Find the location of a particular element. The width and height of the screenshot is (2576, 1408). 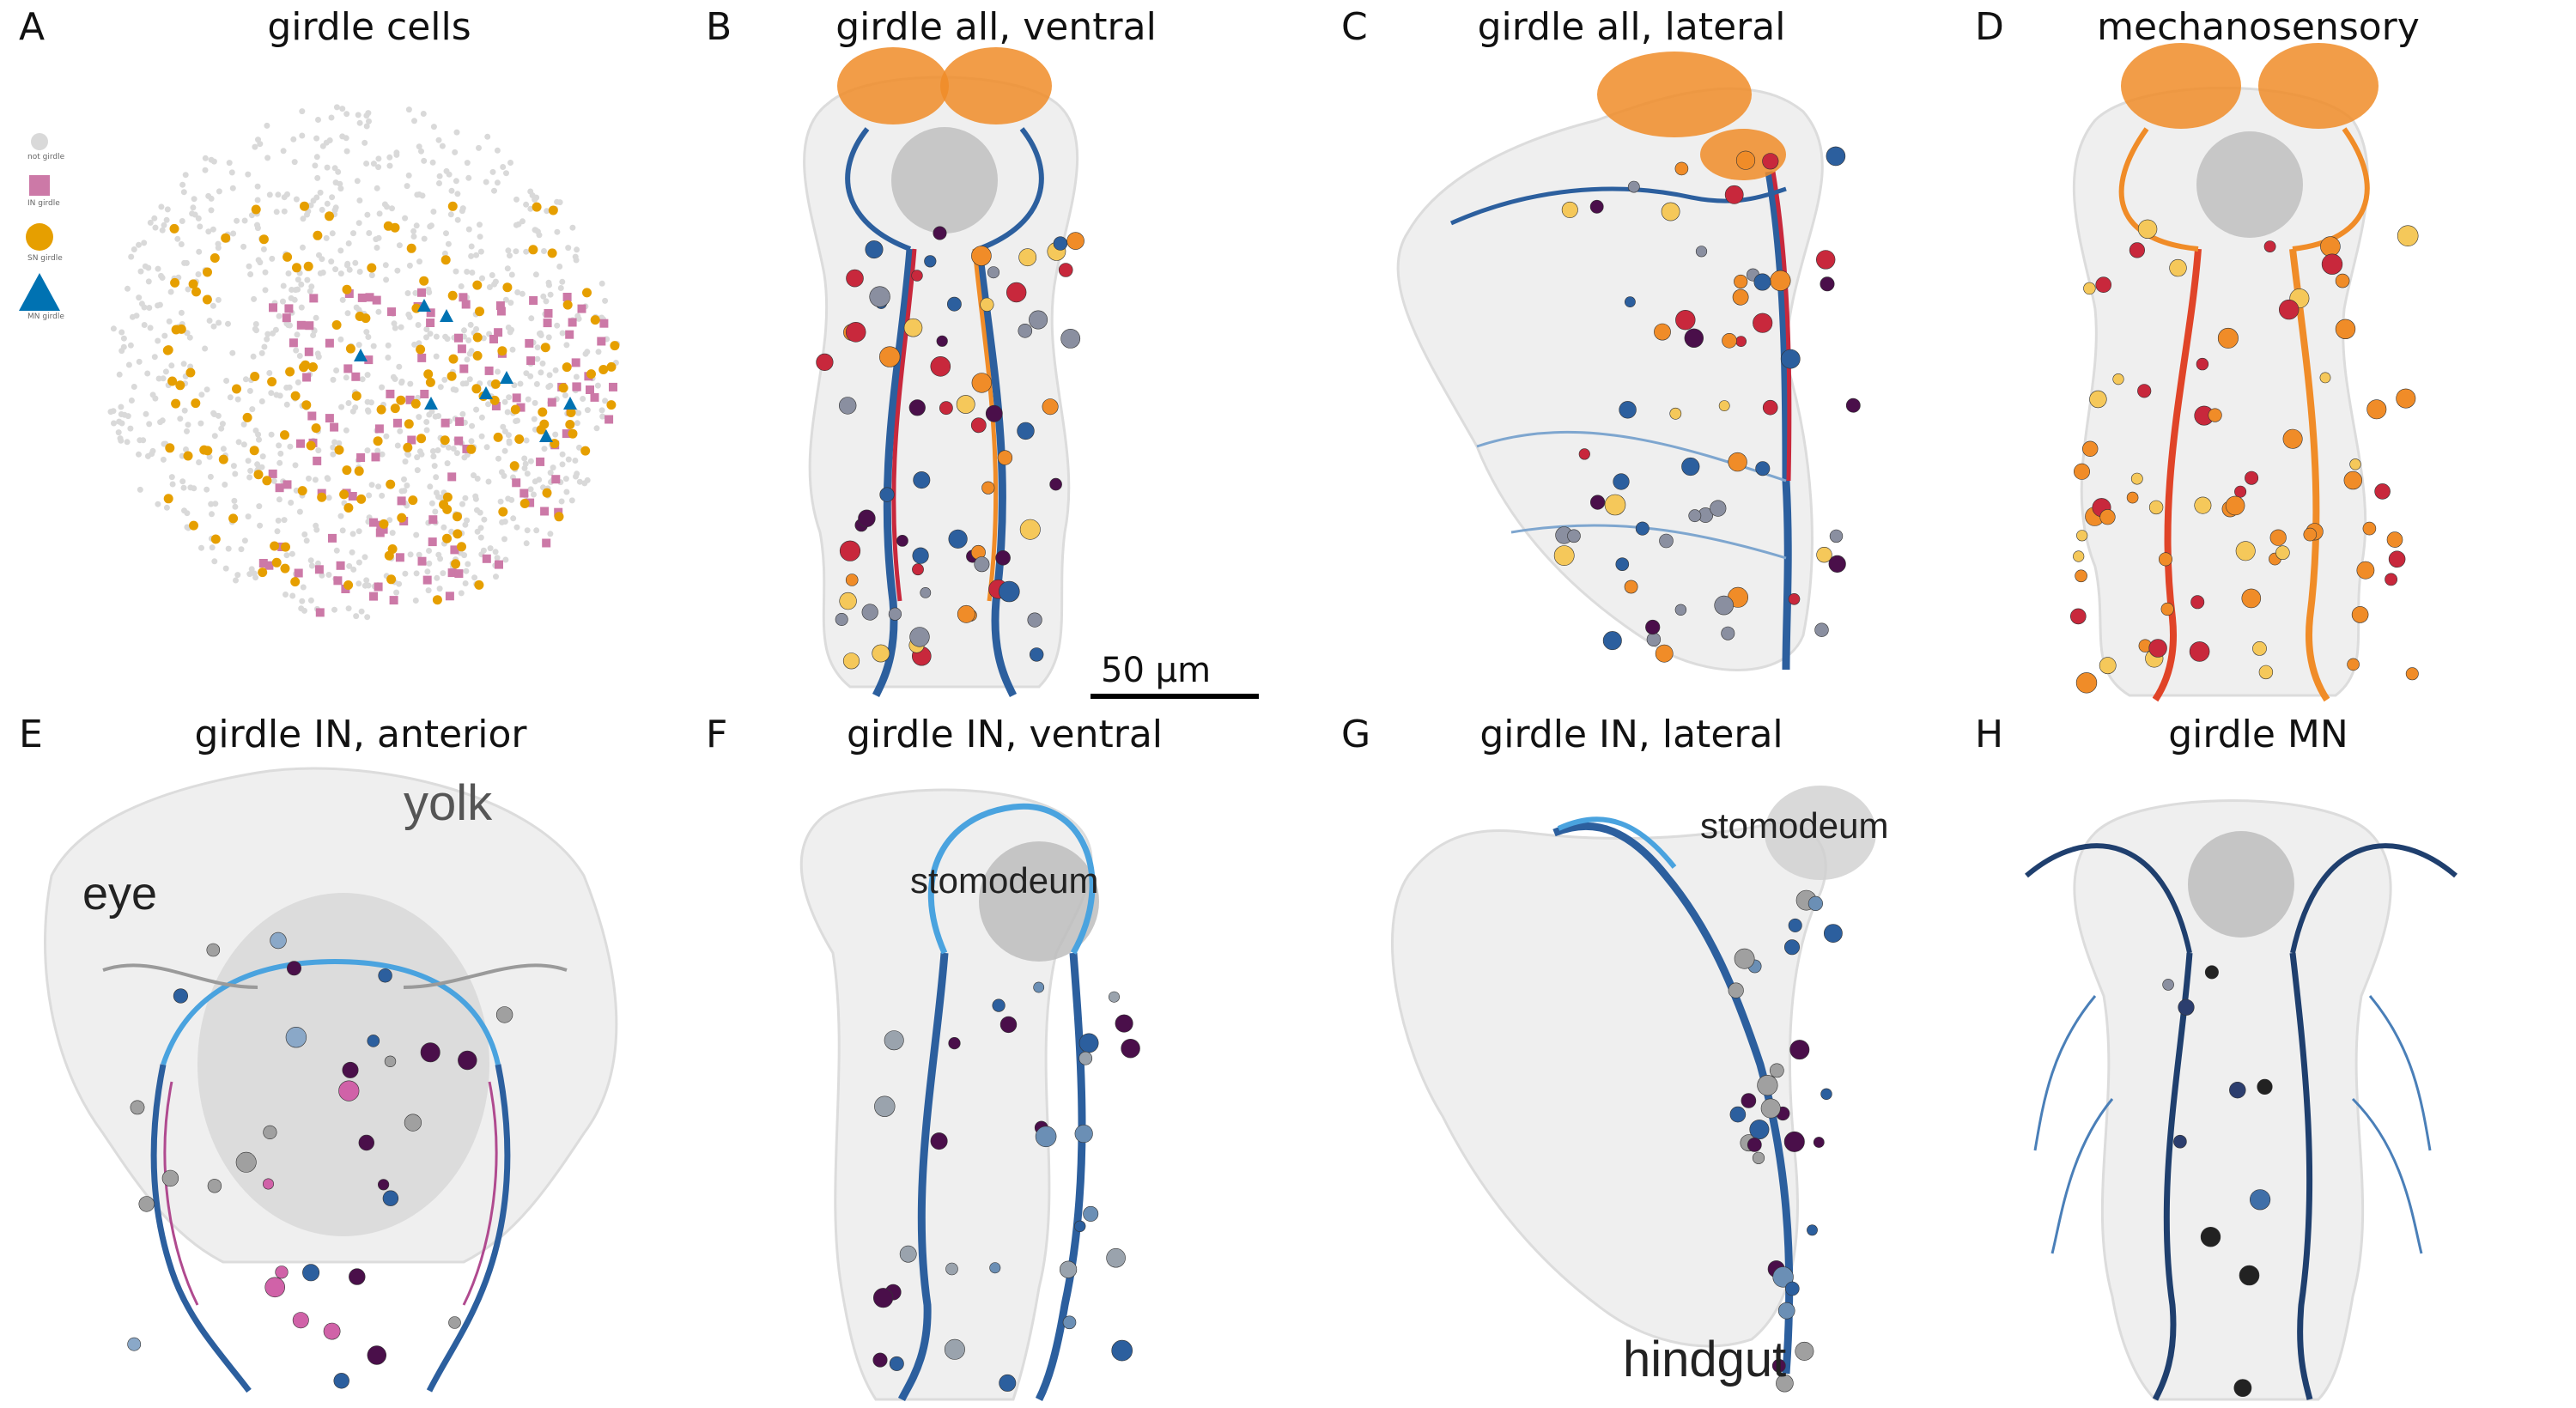

circumoral-connective is located at coordinates (944, 189).